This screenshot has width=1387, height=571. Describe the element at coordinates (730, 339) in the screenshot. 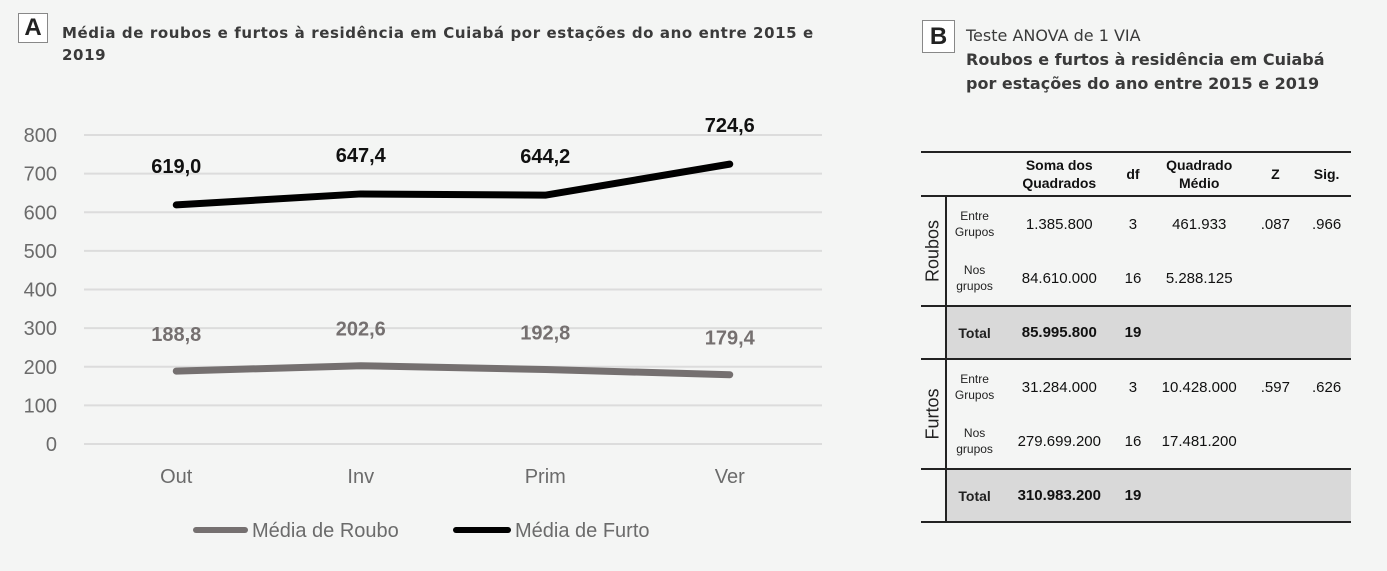

I see `data-label: 179,4` at that location.